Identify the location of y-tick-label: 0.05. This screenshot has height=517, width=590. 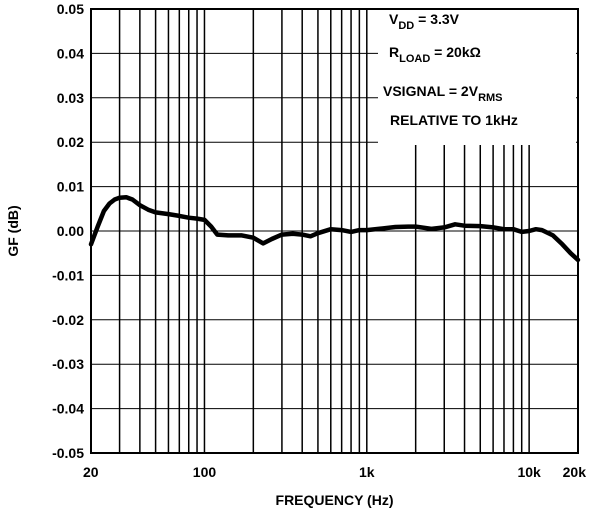
(70, 9).